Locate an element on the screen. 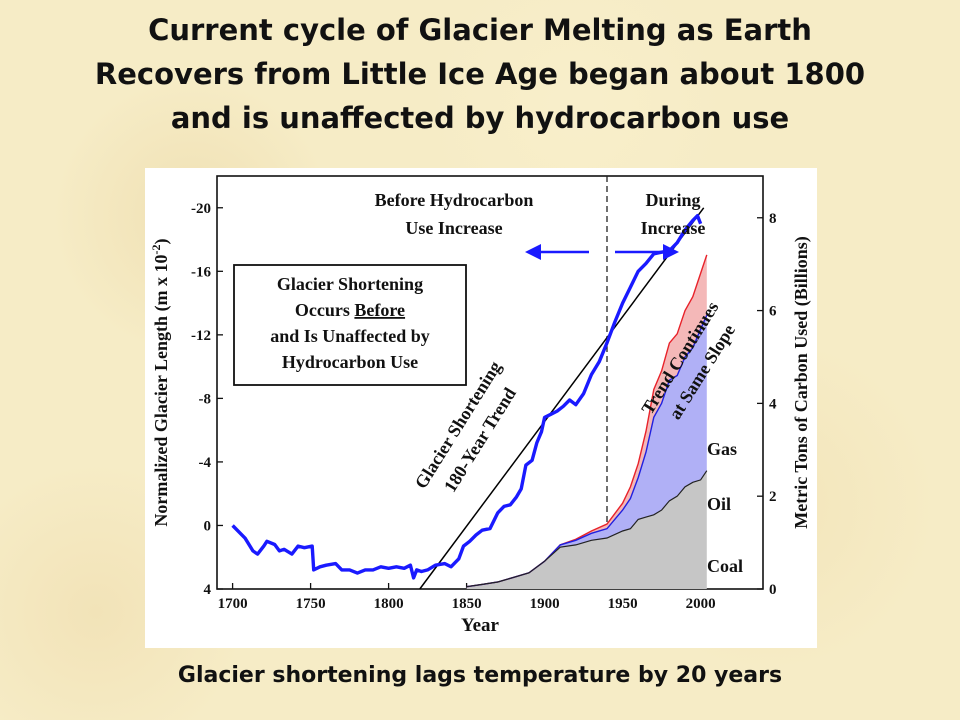 The width and height of the screenshot is (960, 720). y-left-tick-label: 0 is located at coordinates (208, 526).